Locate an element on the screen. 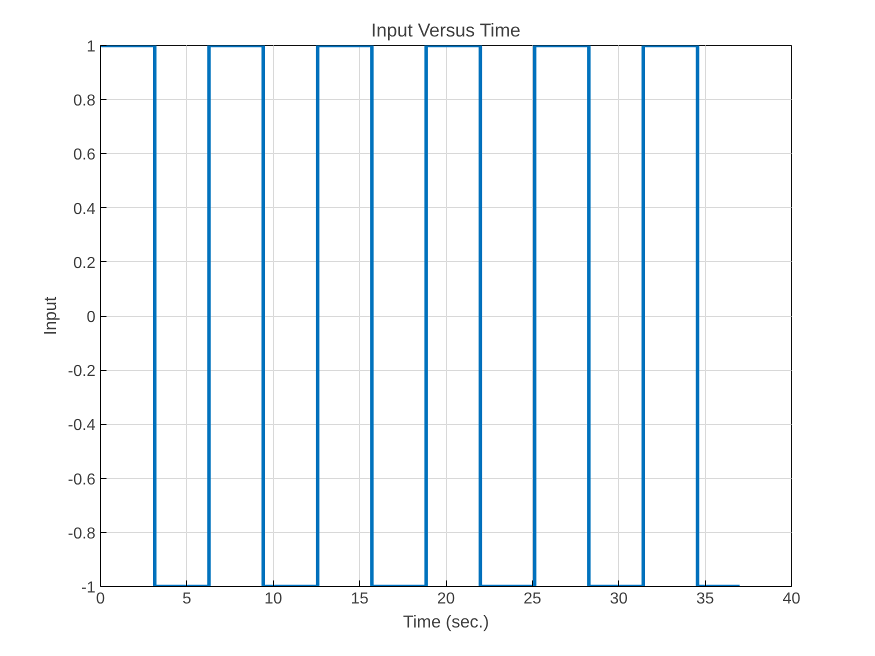 The image size is (875, 656). x-tick-label: 30 is located at coordinates (619, 599).